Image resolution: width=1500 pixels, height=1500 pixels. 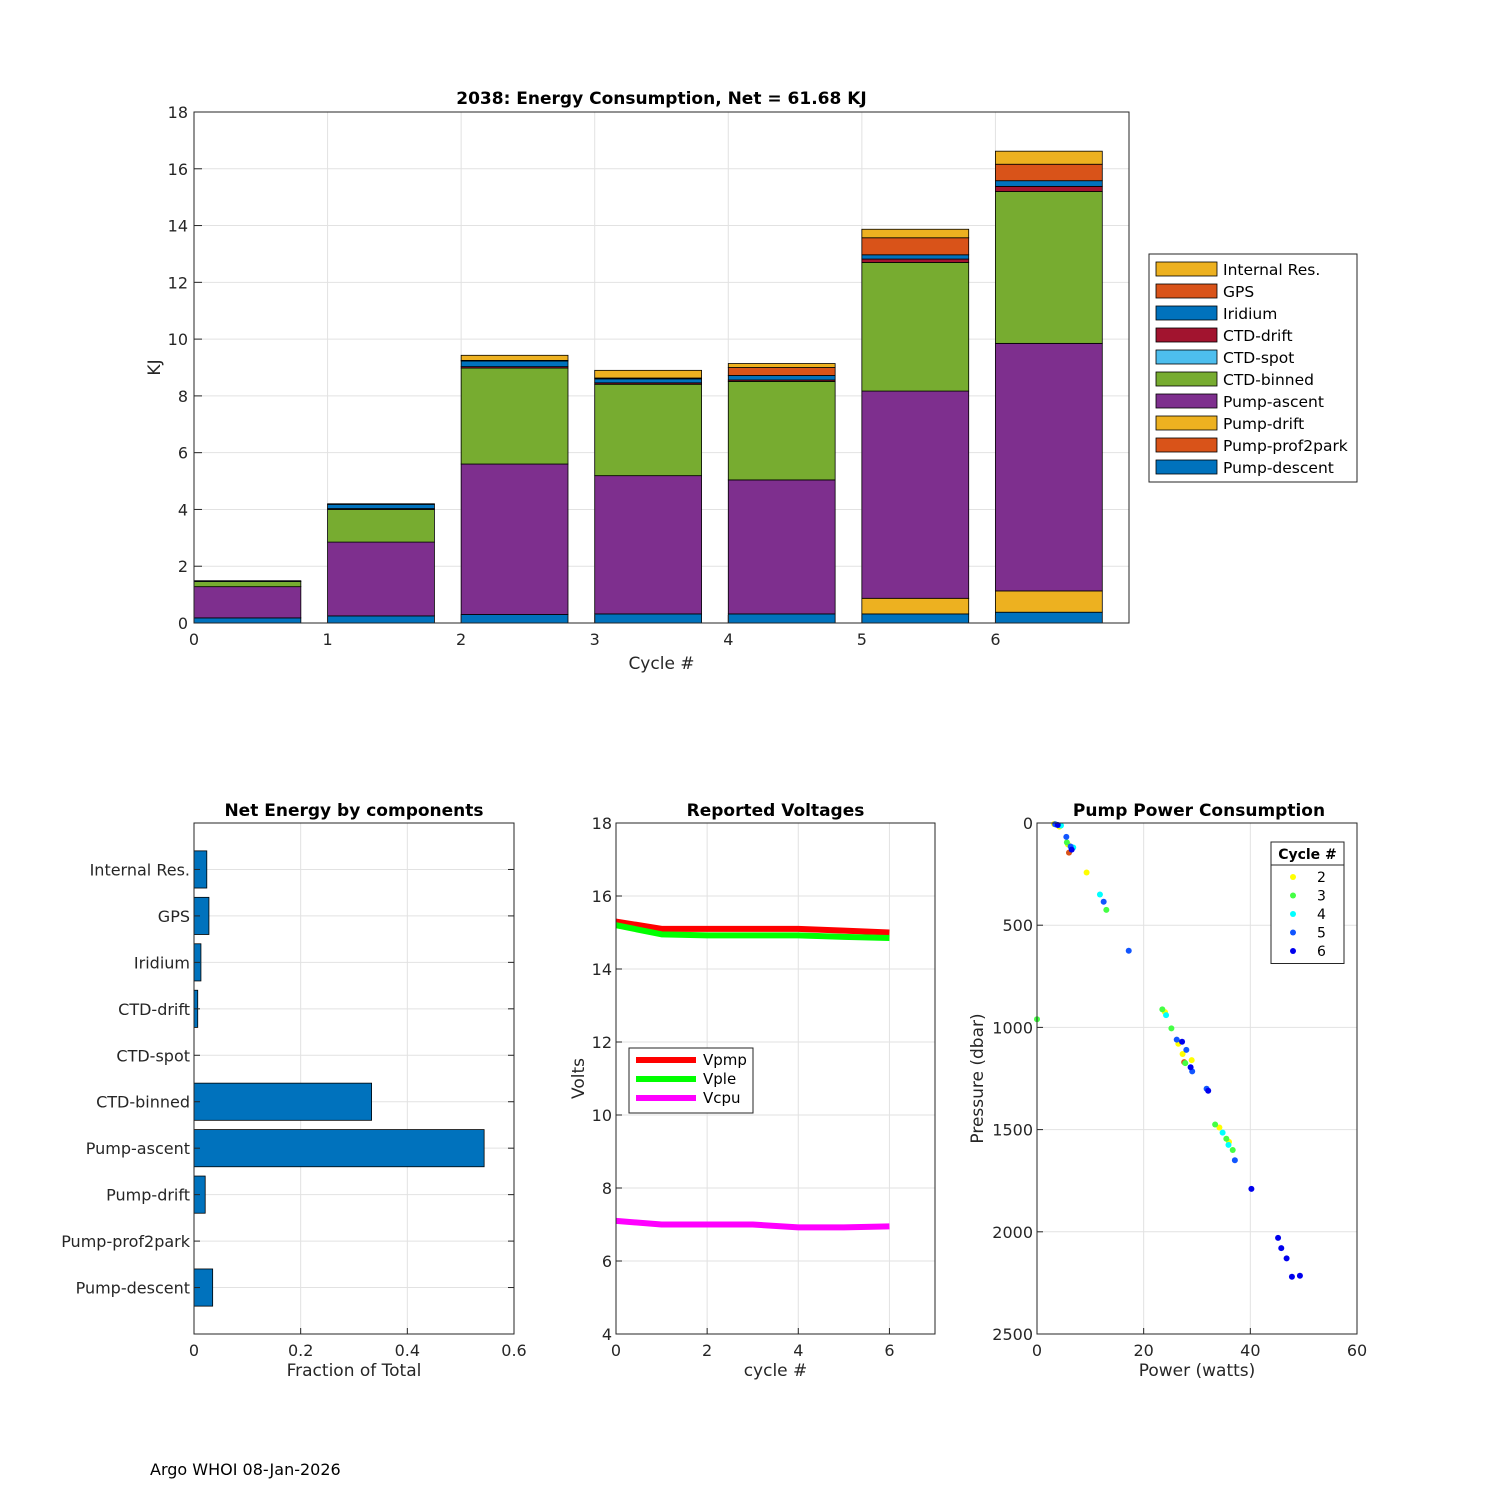 What do you see at coordinates (407, 1350) in the screenshot?
I see `components-xtick-label: 0.4` at bounding box center [407, 1350].